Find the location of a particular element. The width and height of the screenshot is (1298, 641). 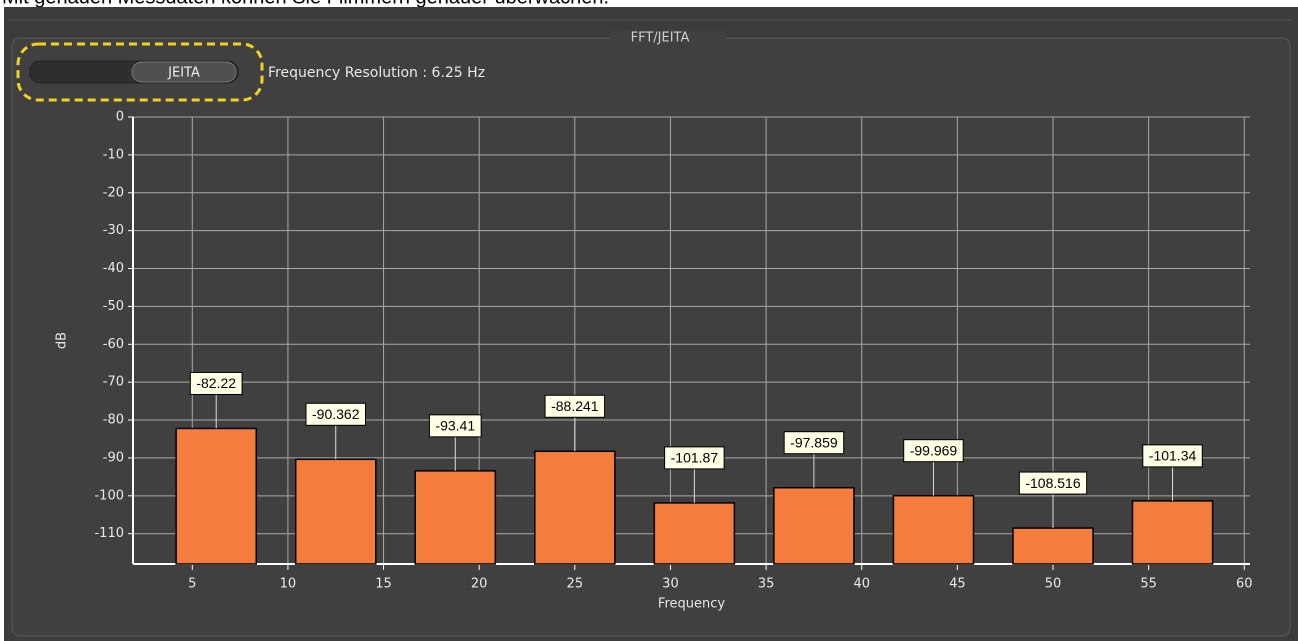

title-bg is located at coordinates (668, 38).